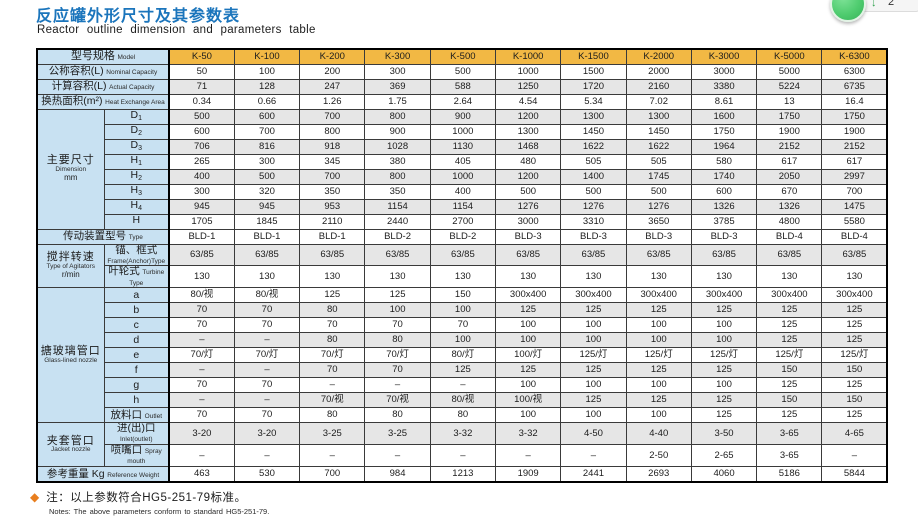 Image resolution: width=918 pixels, height=527 pixels. What do you see at coordinates (126, 57) in the screenshot?
I see `model-header-en: Model` at bounding box center [126, 57].